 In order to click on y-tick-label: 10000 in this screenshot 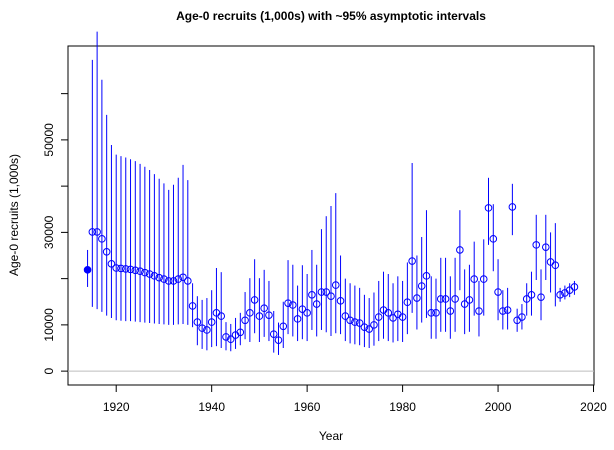, I will do `click(49, 325)`.